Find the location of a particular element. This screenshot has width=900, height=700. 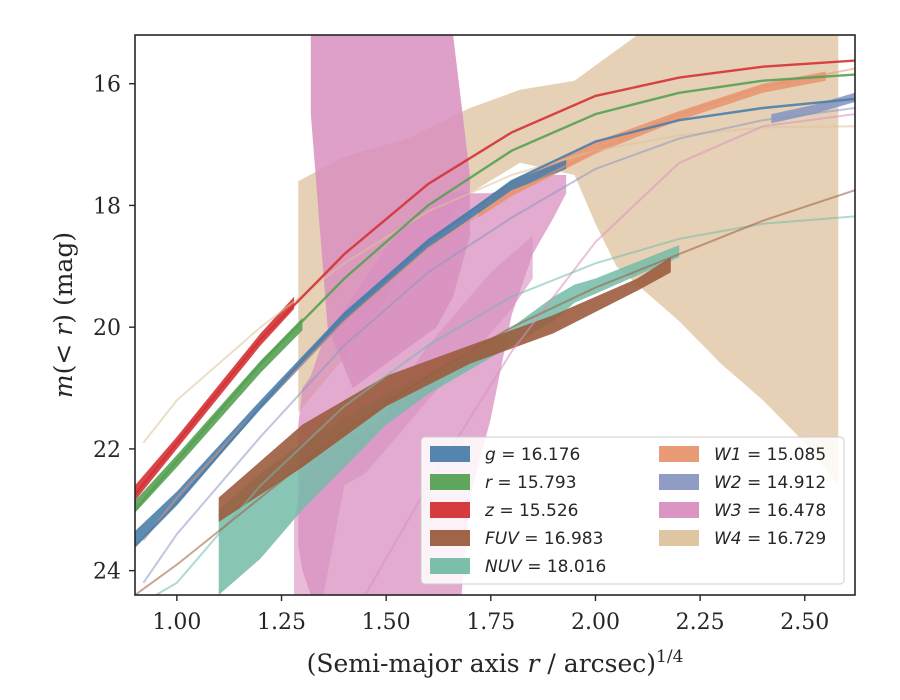

y-axis: 16 18 20 22 24 is located at coordinates (114, 329).